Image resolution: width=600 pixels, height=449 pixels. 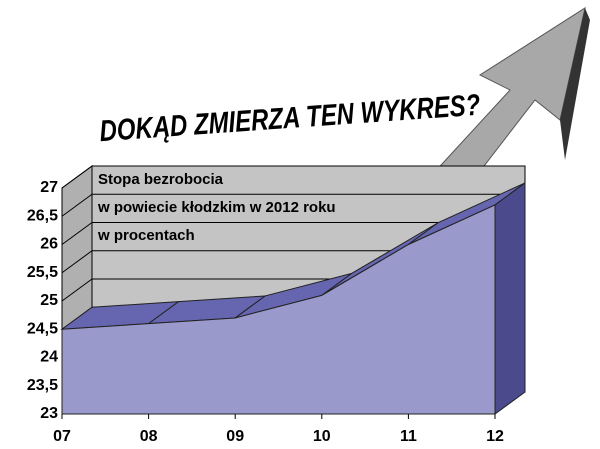 I want to click on y-tick-label: 26,5, so click(x=42, y=215).